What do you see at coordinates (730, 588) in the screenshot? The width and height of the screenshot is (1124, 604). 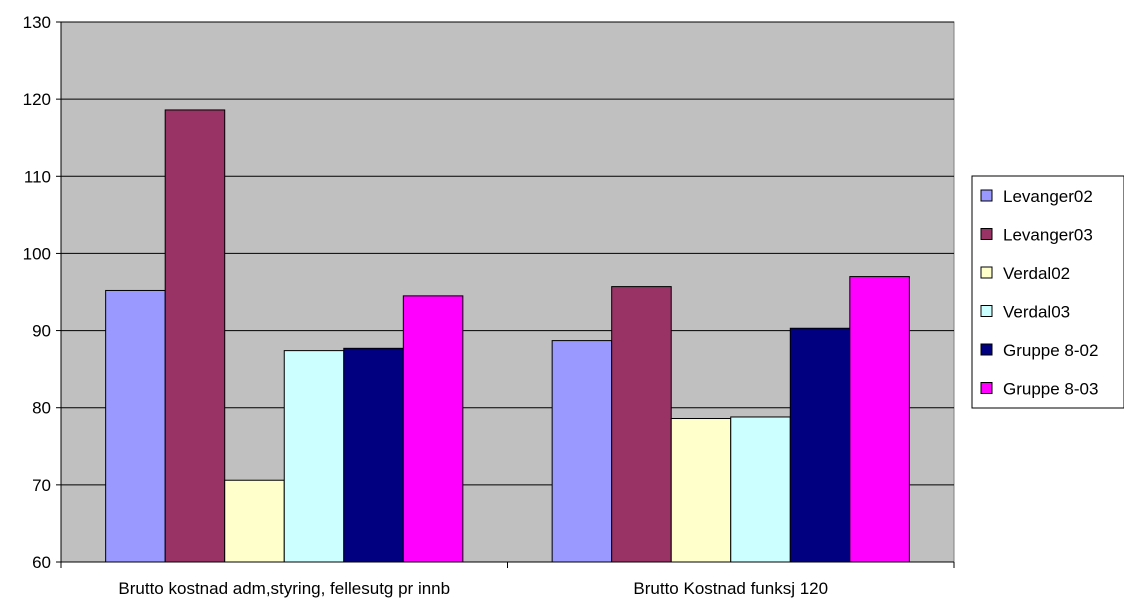 I see `x-category-label: Brutto Kostnad funksj 120` at bounding box center [730, 588].